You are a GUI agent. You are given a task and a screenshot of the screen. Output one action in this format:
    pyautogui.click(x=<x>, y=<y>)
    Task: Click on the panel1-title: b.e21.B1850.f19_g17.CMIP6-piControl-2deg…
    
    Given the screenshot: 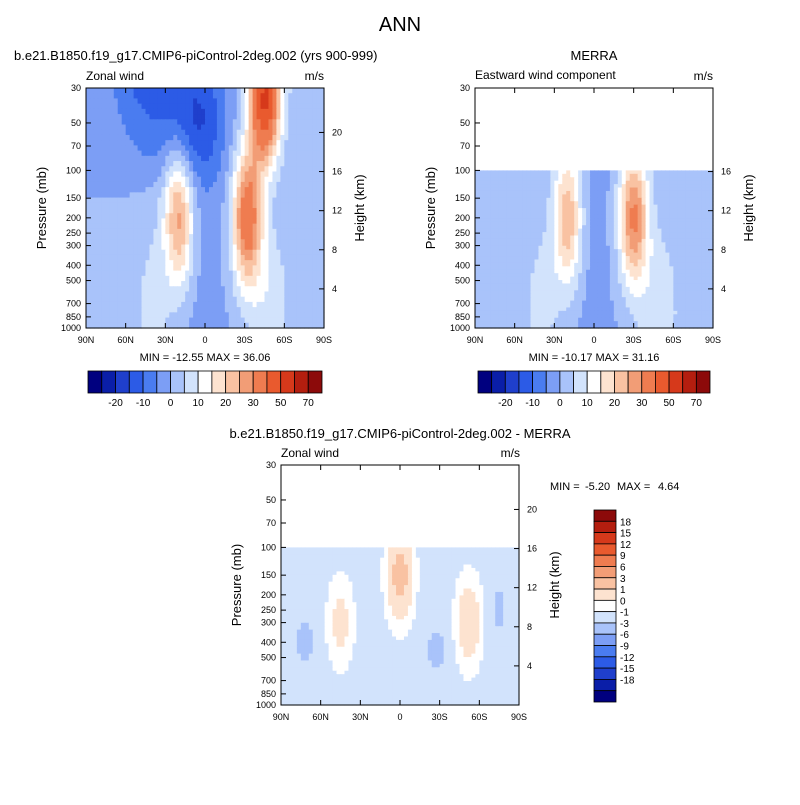 What is the action you would take?
    pyautogui.click(x=196, y=55)
    